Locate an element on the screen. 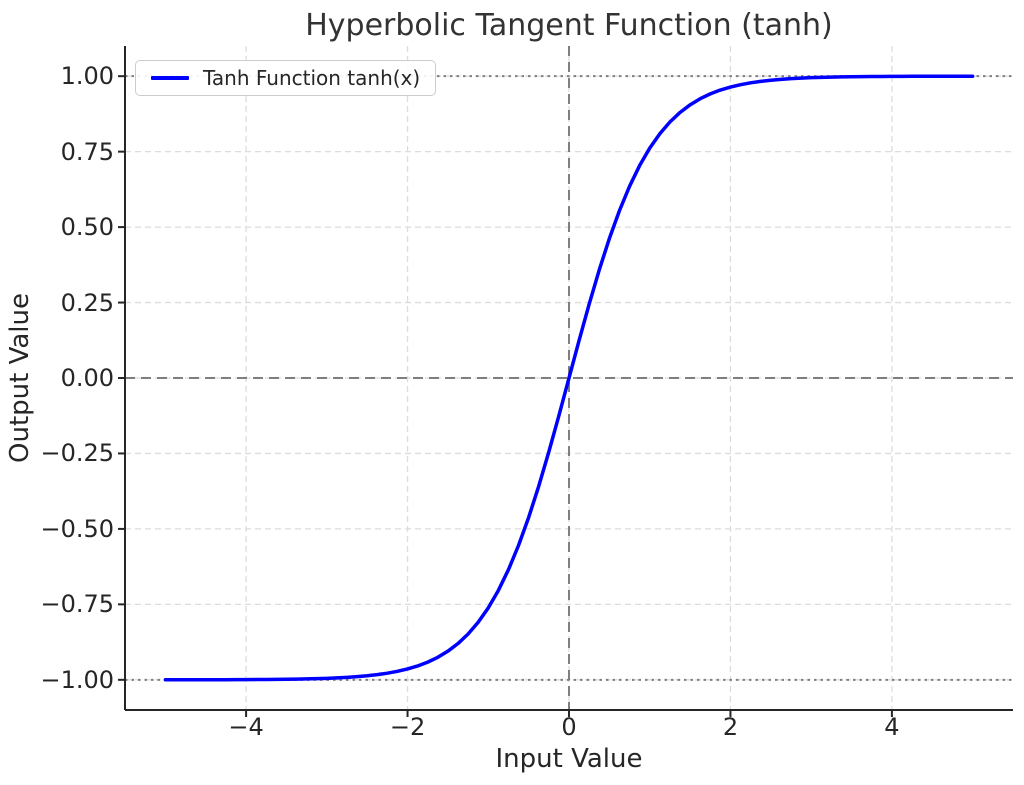 The width and height of the screenshot is (1024, 785). x-tick-label: 4 is located at coordinates (892, 727).